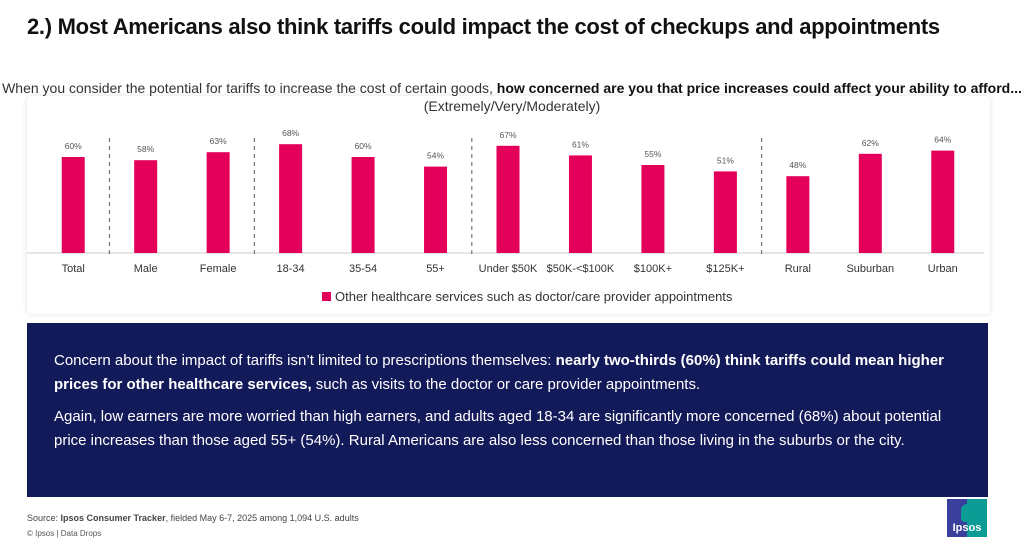  I want to click on category-label: Rural, so click(798, 269).